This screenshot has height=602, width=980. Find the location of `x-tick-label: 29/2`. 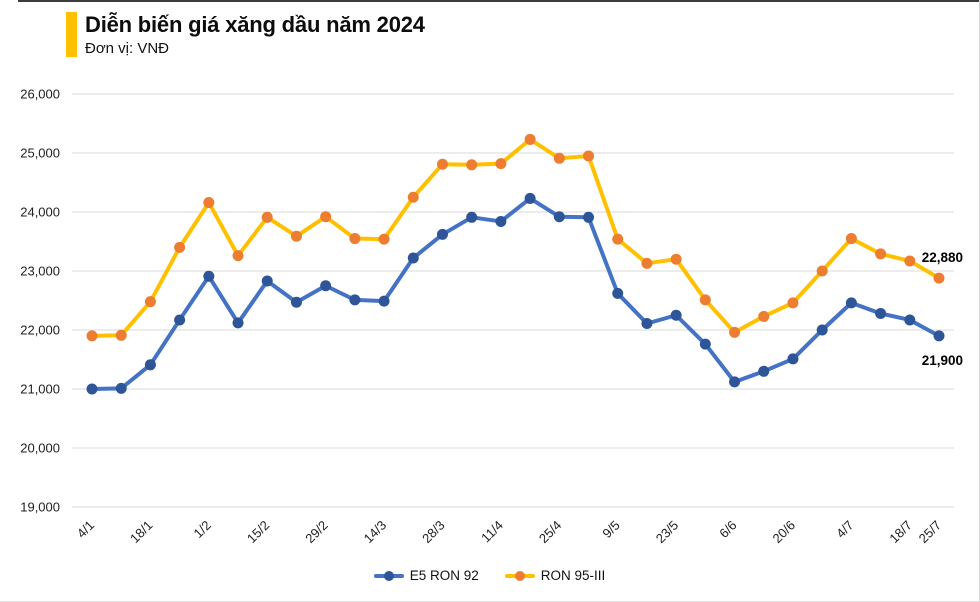

x-tick-label: 29/2 is located at coordinates (316, 532).